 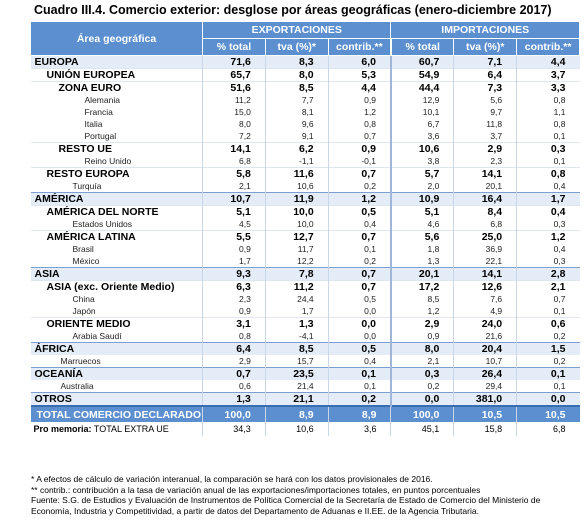 What do you see at coordinates (296, 236) in the screenshot?
I see `value-cell: 12,7` at bounding box center [296, 236].